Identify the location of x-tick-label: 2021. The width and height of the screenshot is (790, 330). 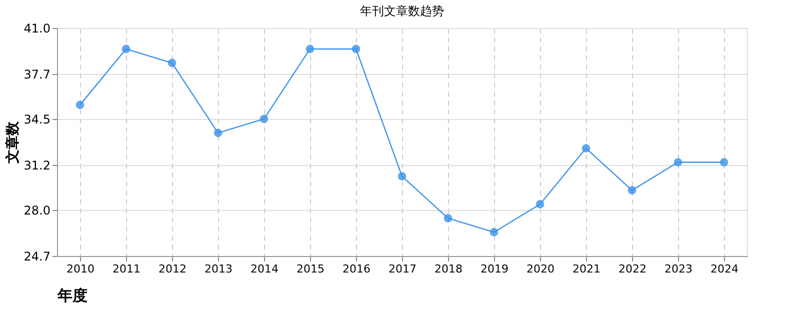
(586, 269).